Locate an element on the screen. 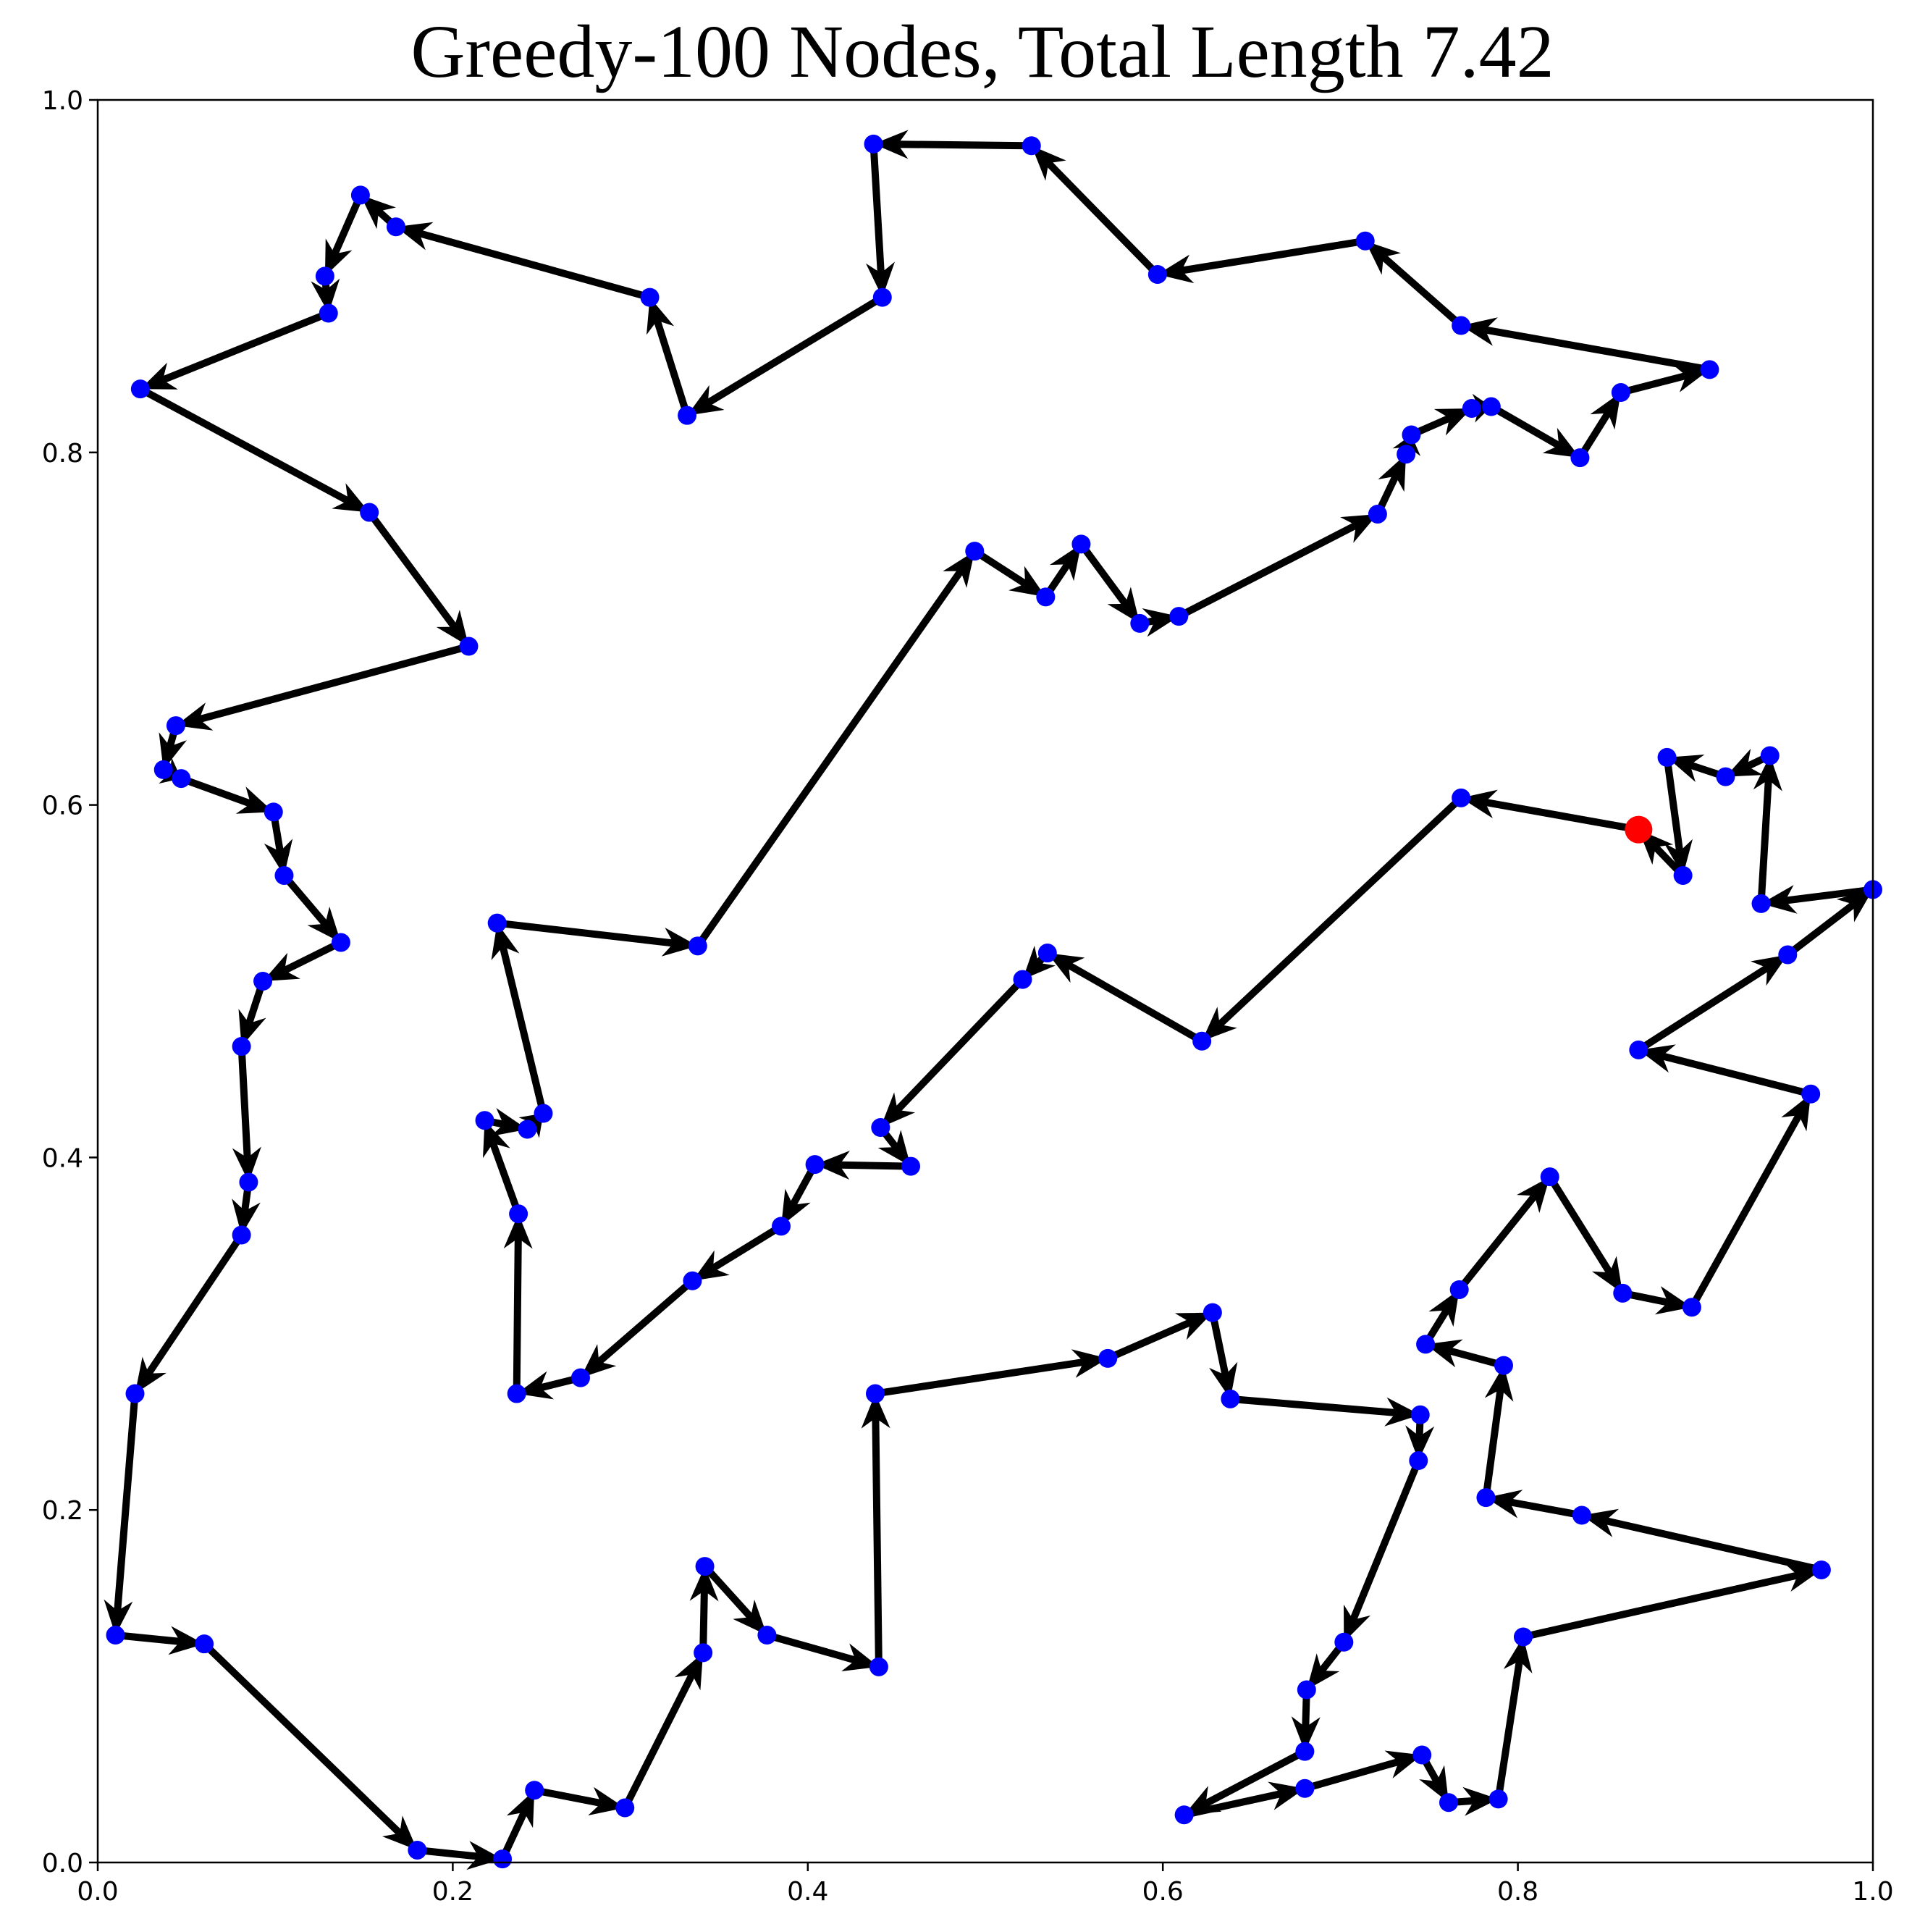  x-tick-label: 0.6 is located at coordinates (1163, 1892).